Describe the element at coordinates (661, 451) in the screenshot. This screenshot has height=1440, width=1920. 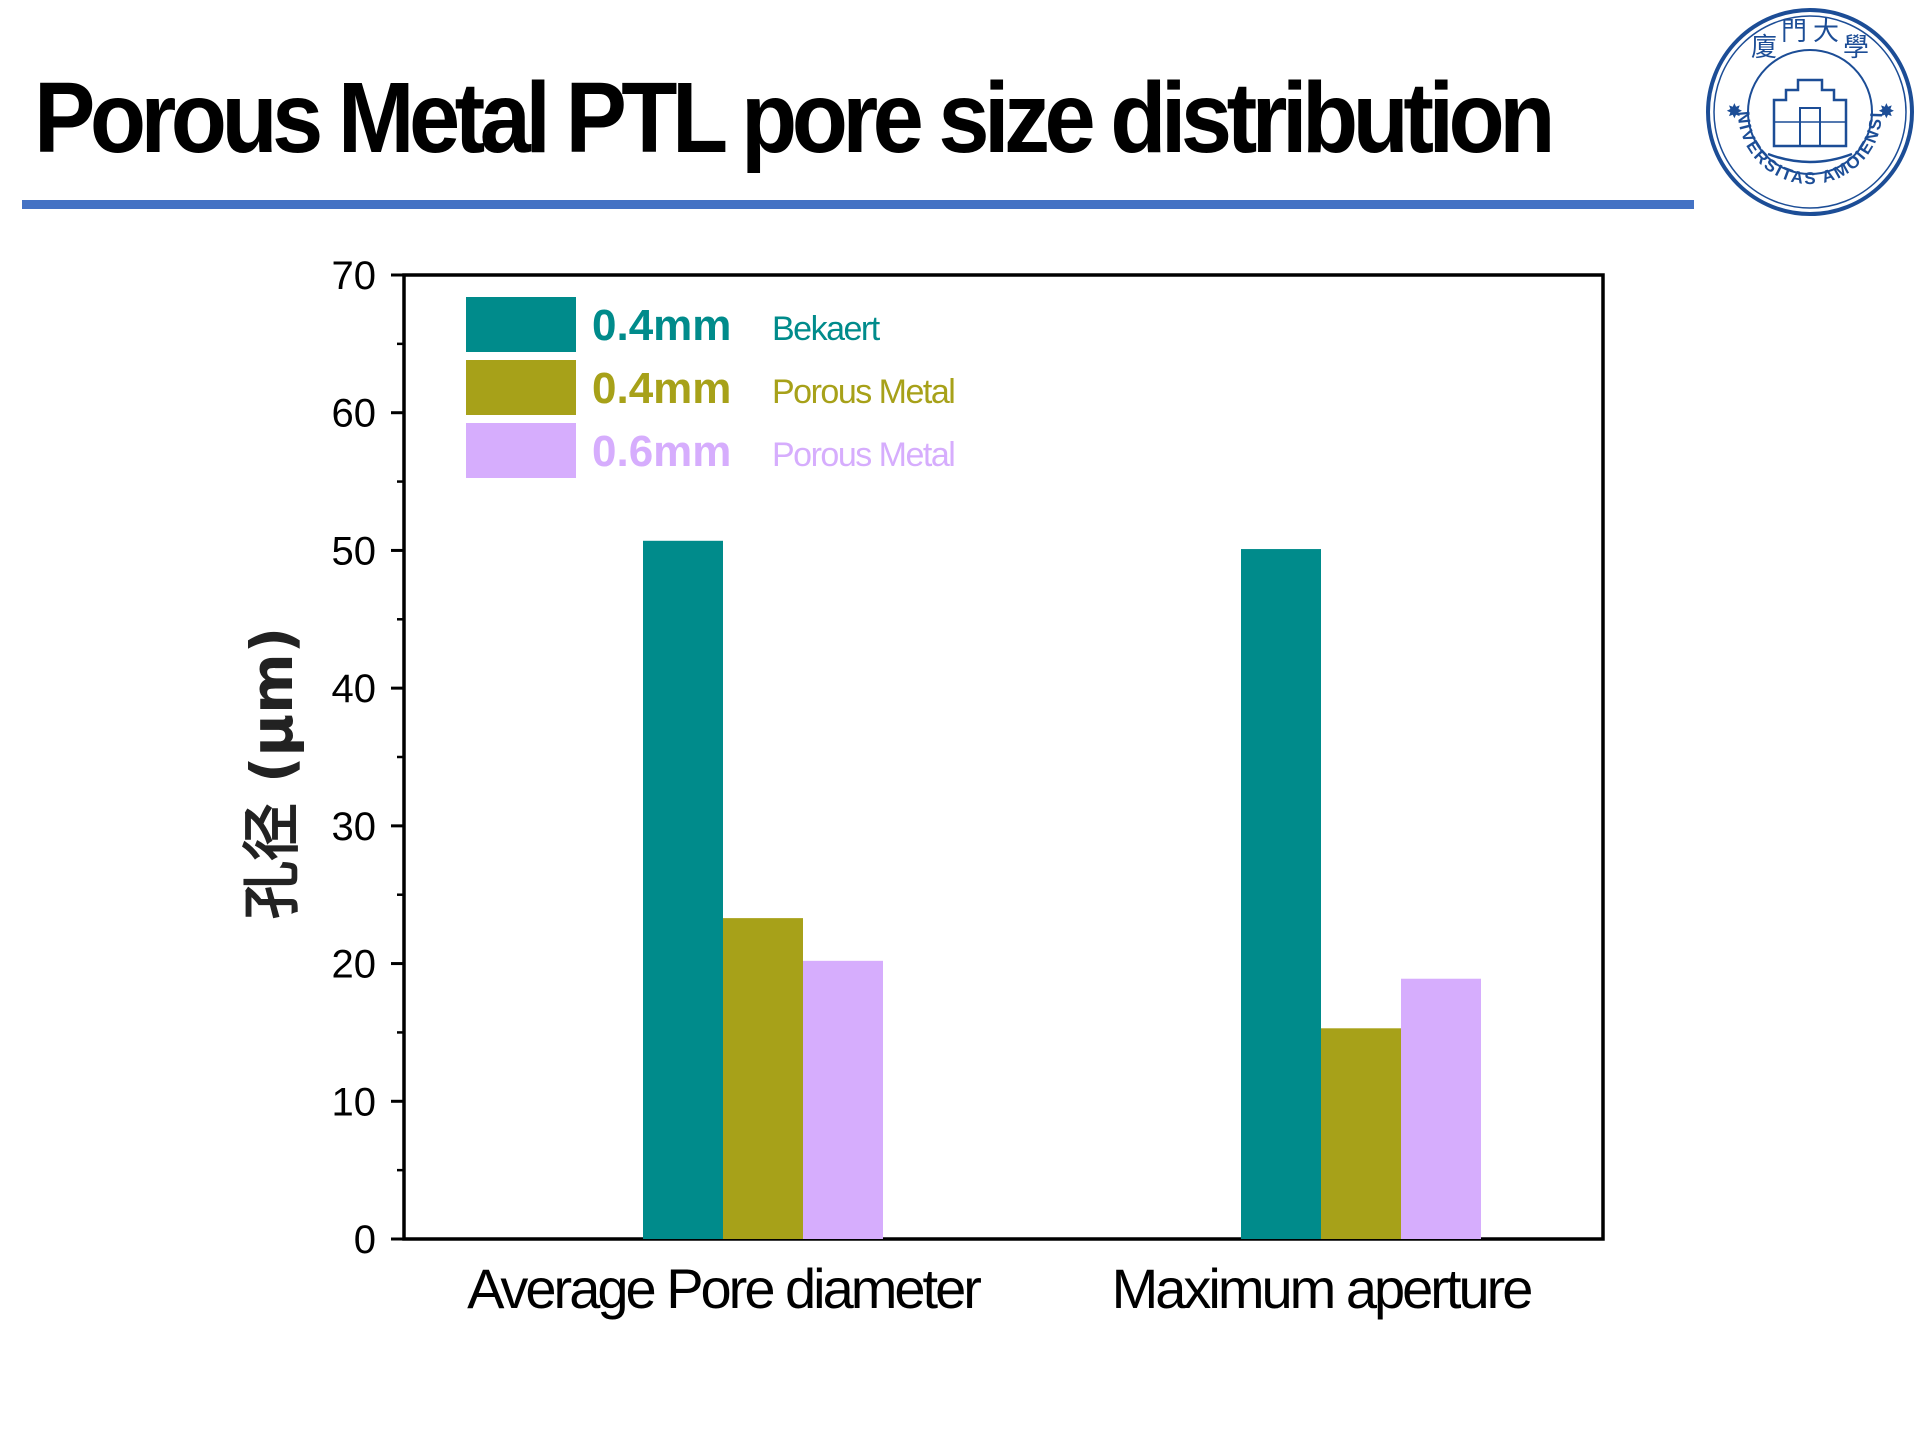
I see `legend-size-label: 0.6mm` at that location.